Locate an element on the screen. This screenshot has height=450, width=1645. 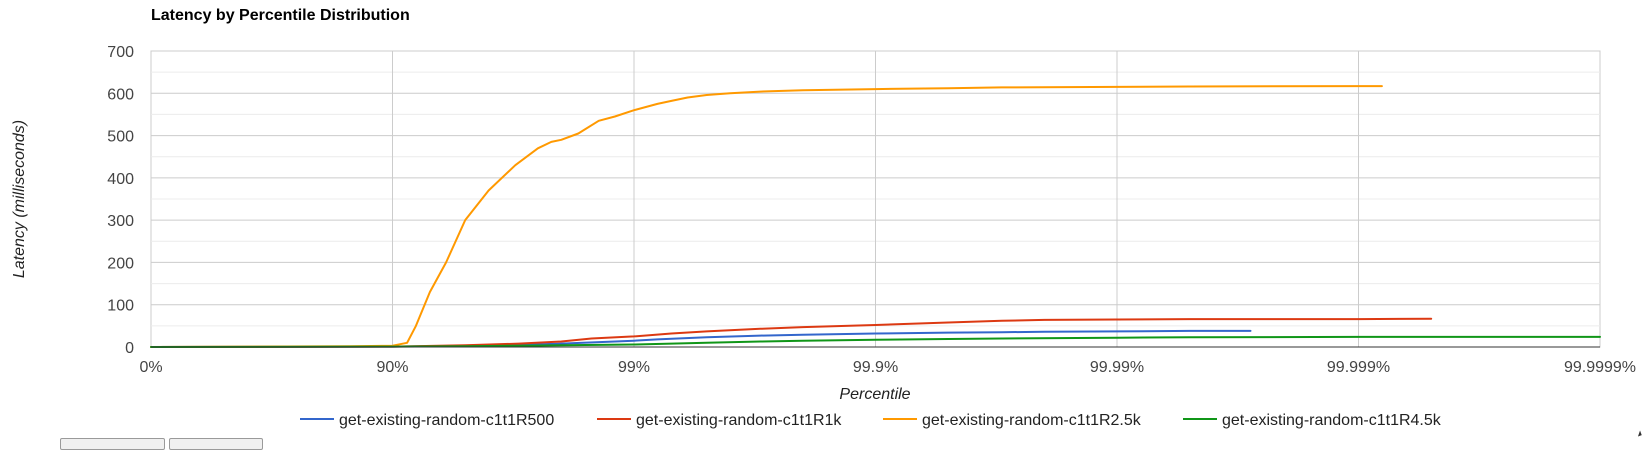
y-axis: 0 100 200 300 400 500 600 700 is located at coordinates (120, 200).